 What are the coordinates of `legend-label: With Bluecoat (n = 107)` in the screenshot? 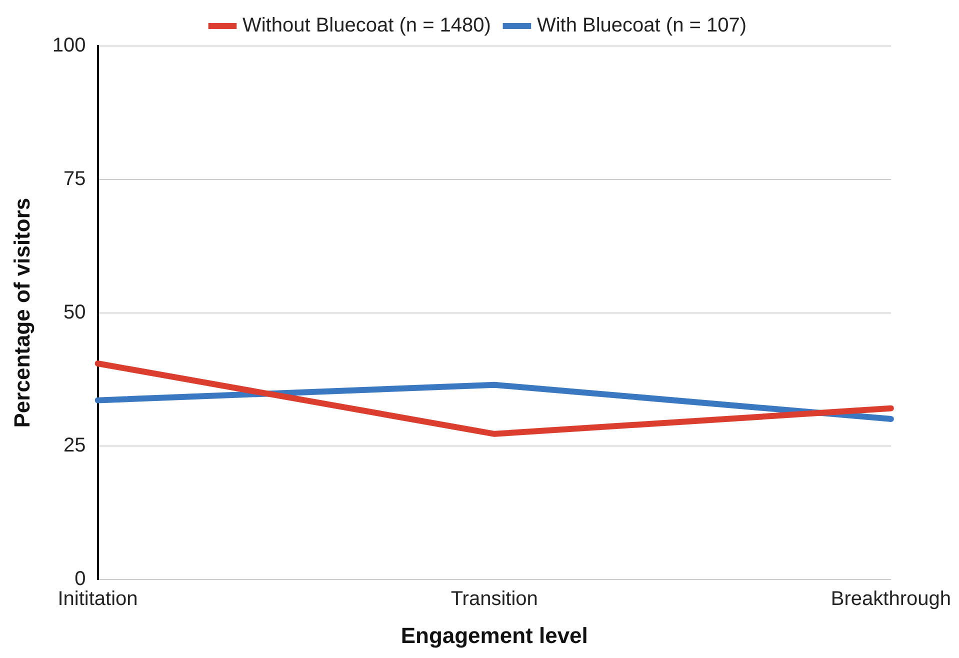 It's located at (641, 25).